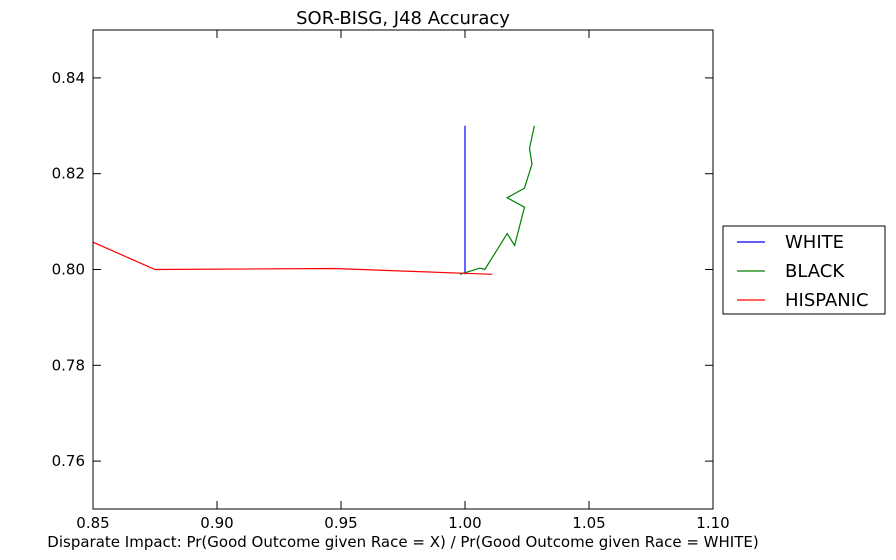  I want to click on x-tick-label: 0.95, so click(340, 523).